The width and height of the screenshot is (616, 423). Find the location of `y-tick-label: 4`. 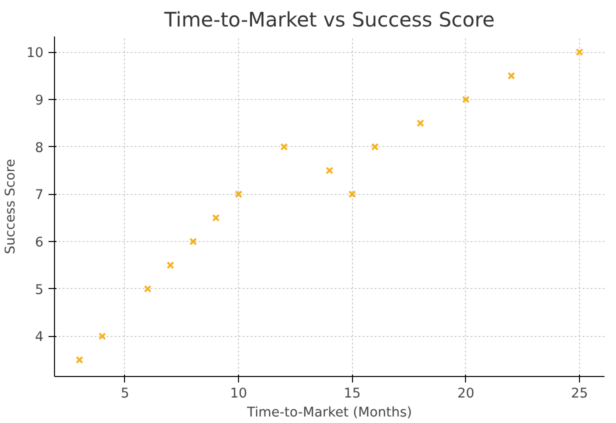

y-tick-label: 4 is located at coordinates (39, 338).